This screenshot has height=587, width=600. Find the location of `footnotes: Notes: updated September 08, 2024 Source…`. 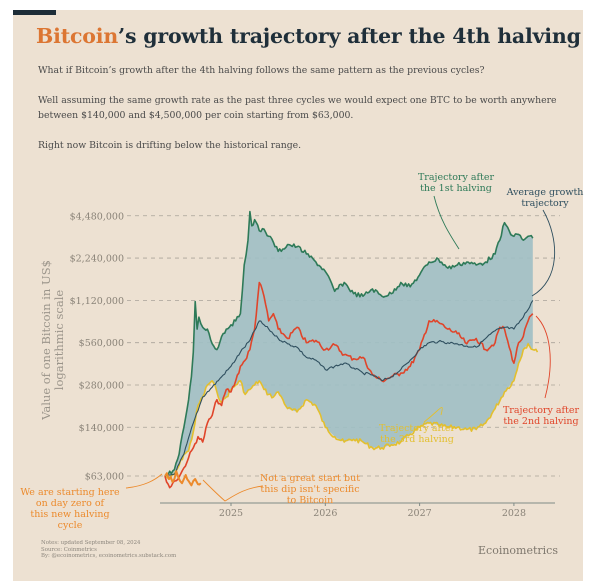

footnotes: Notes: updated September 08, 2024 Source… is located at coordinates (108, 550).